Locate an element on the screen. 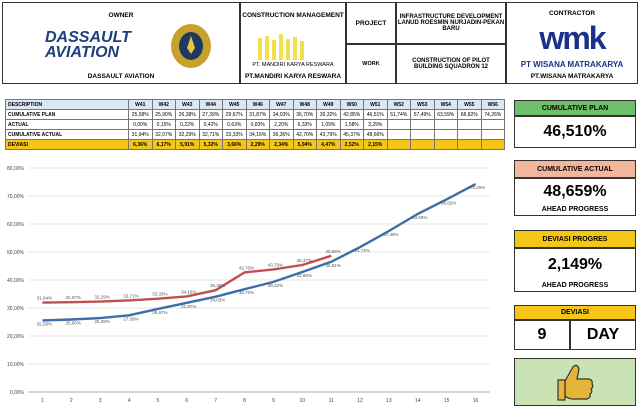 The width and height of the screenshot is (640, 412). table-cell: 33,33% is located at coordinates (234, 134).